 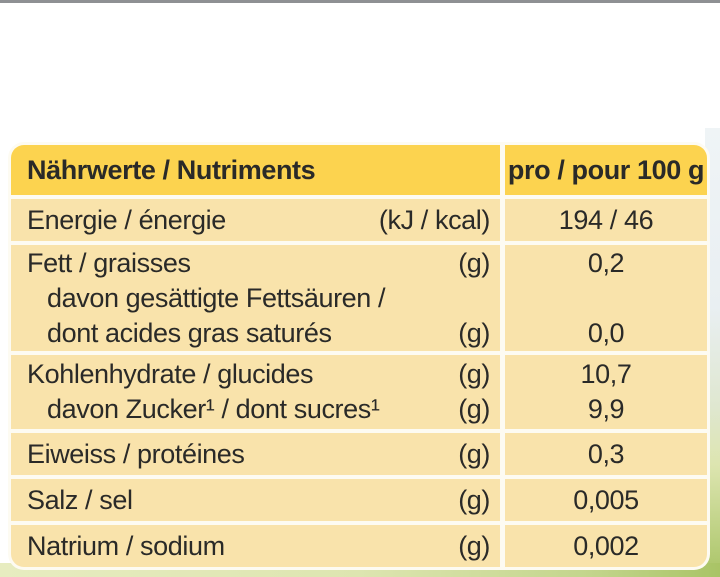 What do you see at coordinates (126, 546) in the screenshot?
I see `nutrient-label: Natrium / sodium` at bounding box center [126, 546].